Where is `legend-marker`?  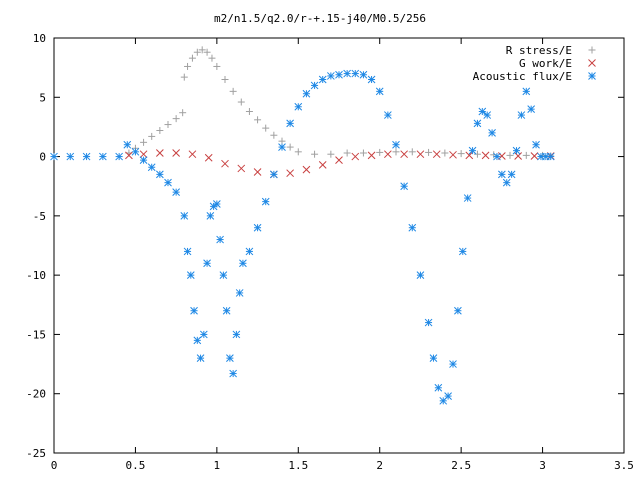
legend-marker is located at coordinates (592, 76).